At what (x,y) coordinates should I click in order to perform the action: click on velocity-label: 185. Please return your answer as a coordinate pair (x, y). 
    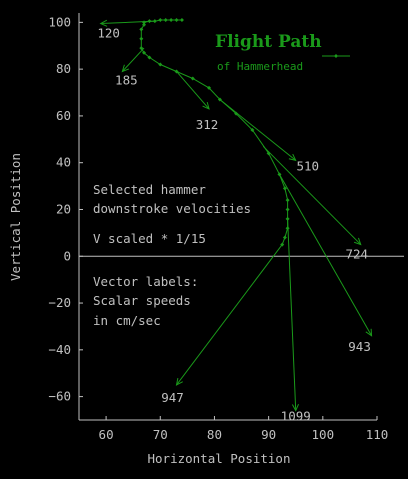
    Looking at the image, I should click on (126, 79).